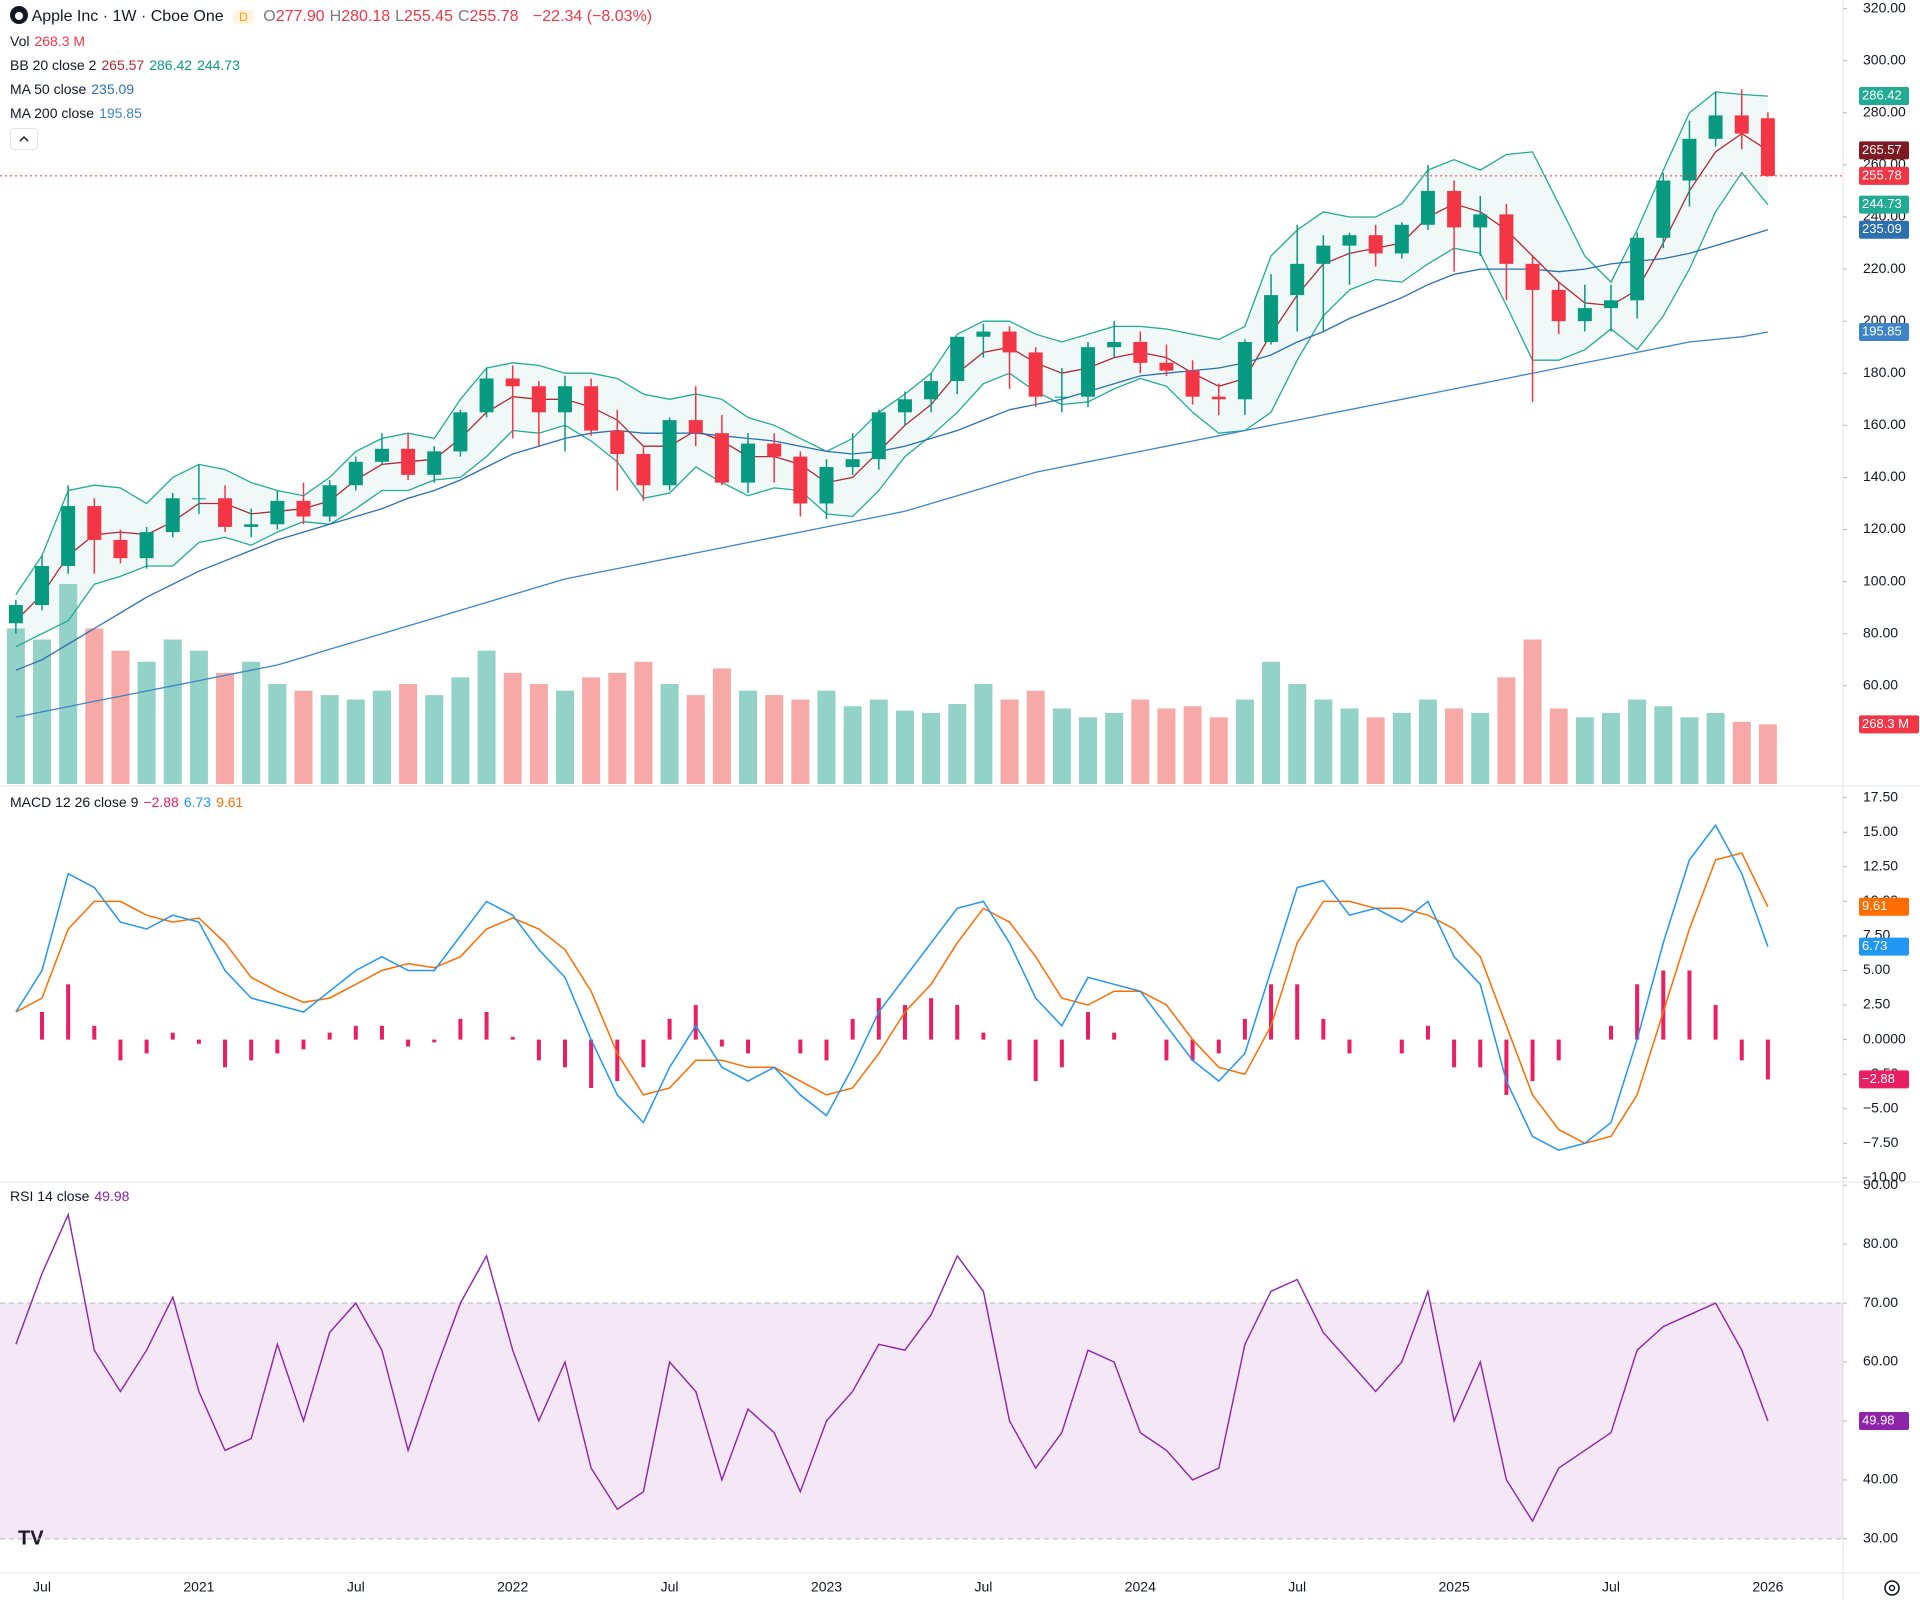 Image resolution: width=1920 pixels, height=1600 pixels. I want to click on chevron, so click(24, 138).